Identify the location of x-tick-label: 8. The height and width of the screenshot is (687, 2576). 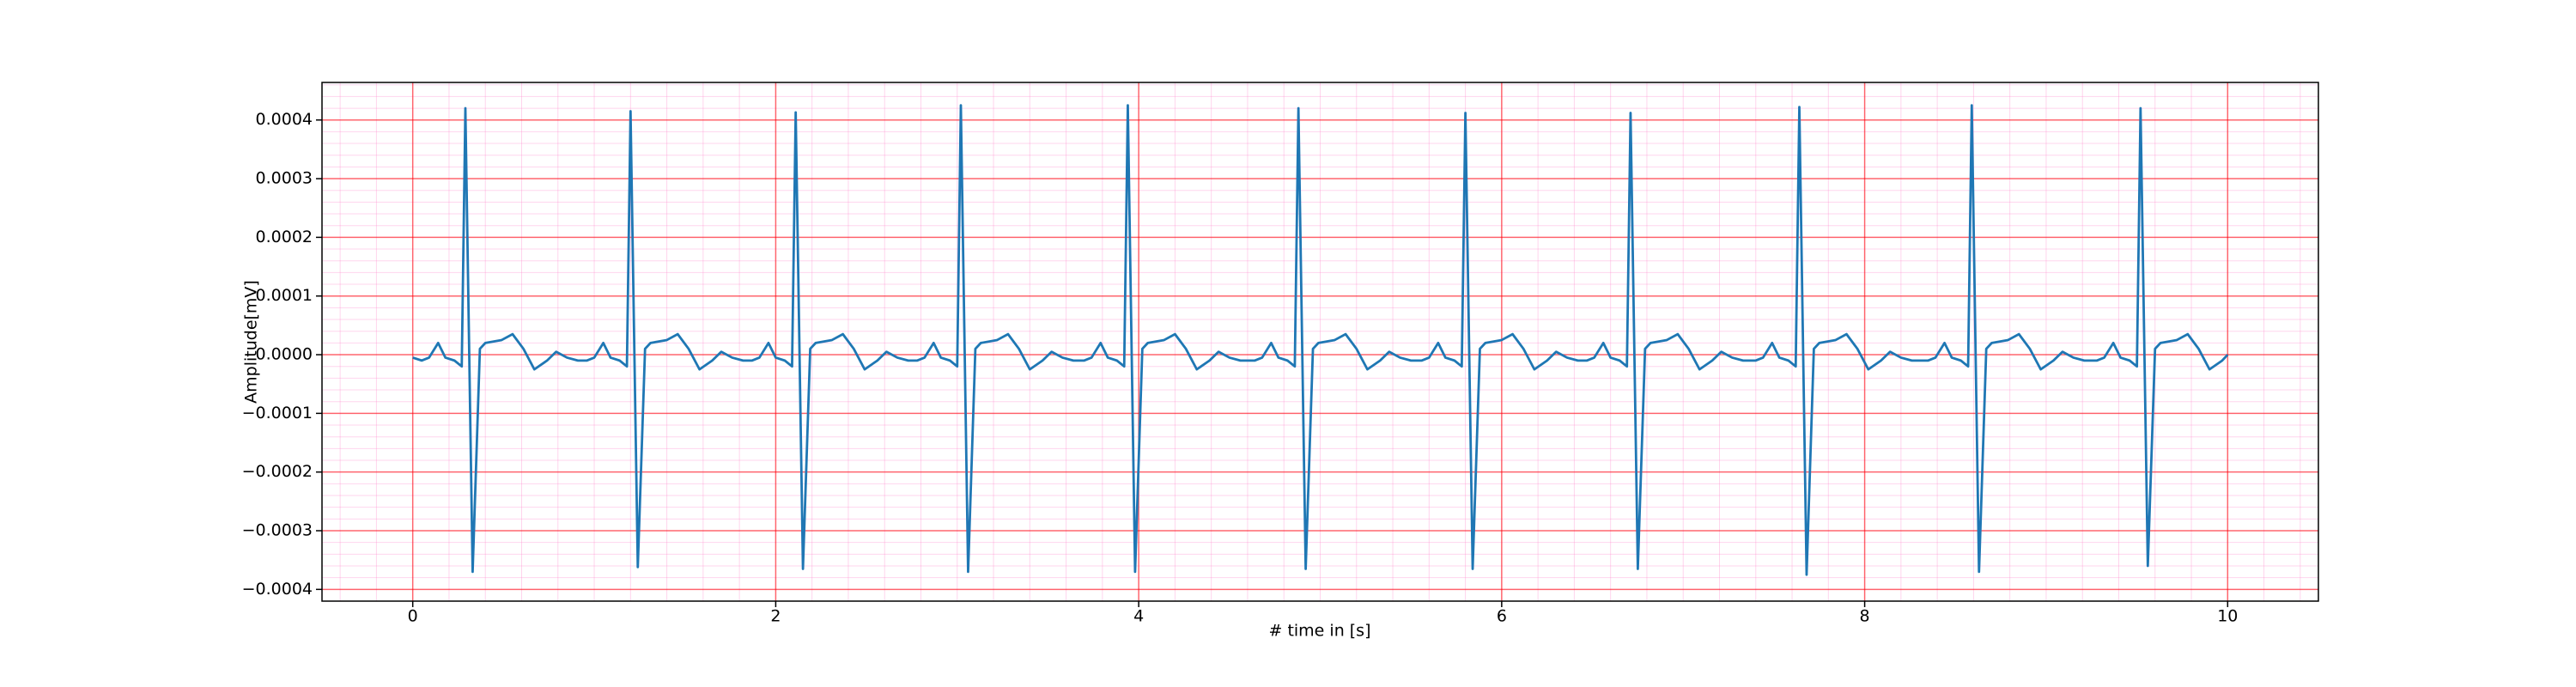
(1865, 616).